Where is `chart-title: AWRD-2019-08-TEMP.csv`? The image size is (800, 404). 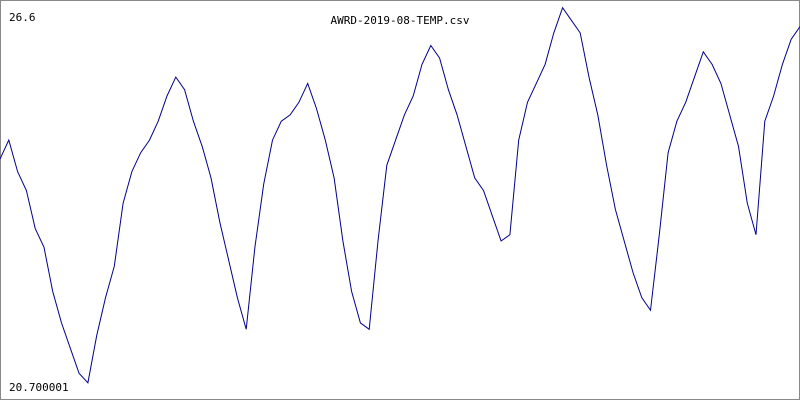 chart-title: AWRD-2019-08-TEMP.csv is located at coordinates (399, 20).